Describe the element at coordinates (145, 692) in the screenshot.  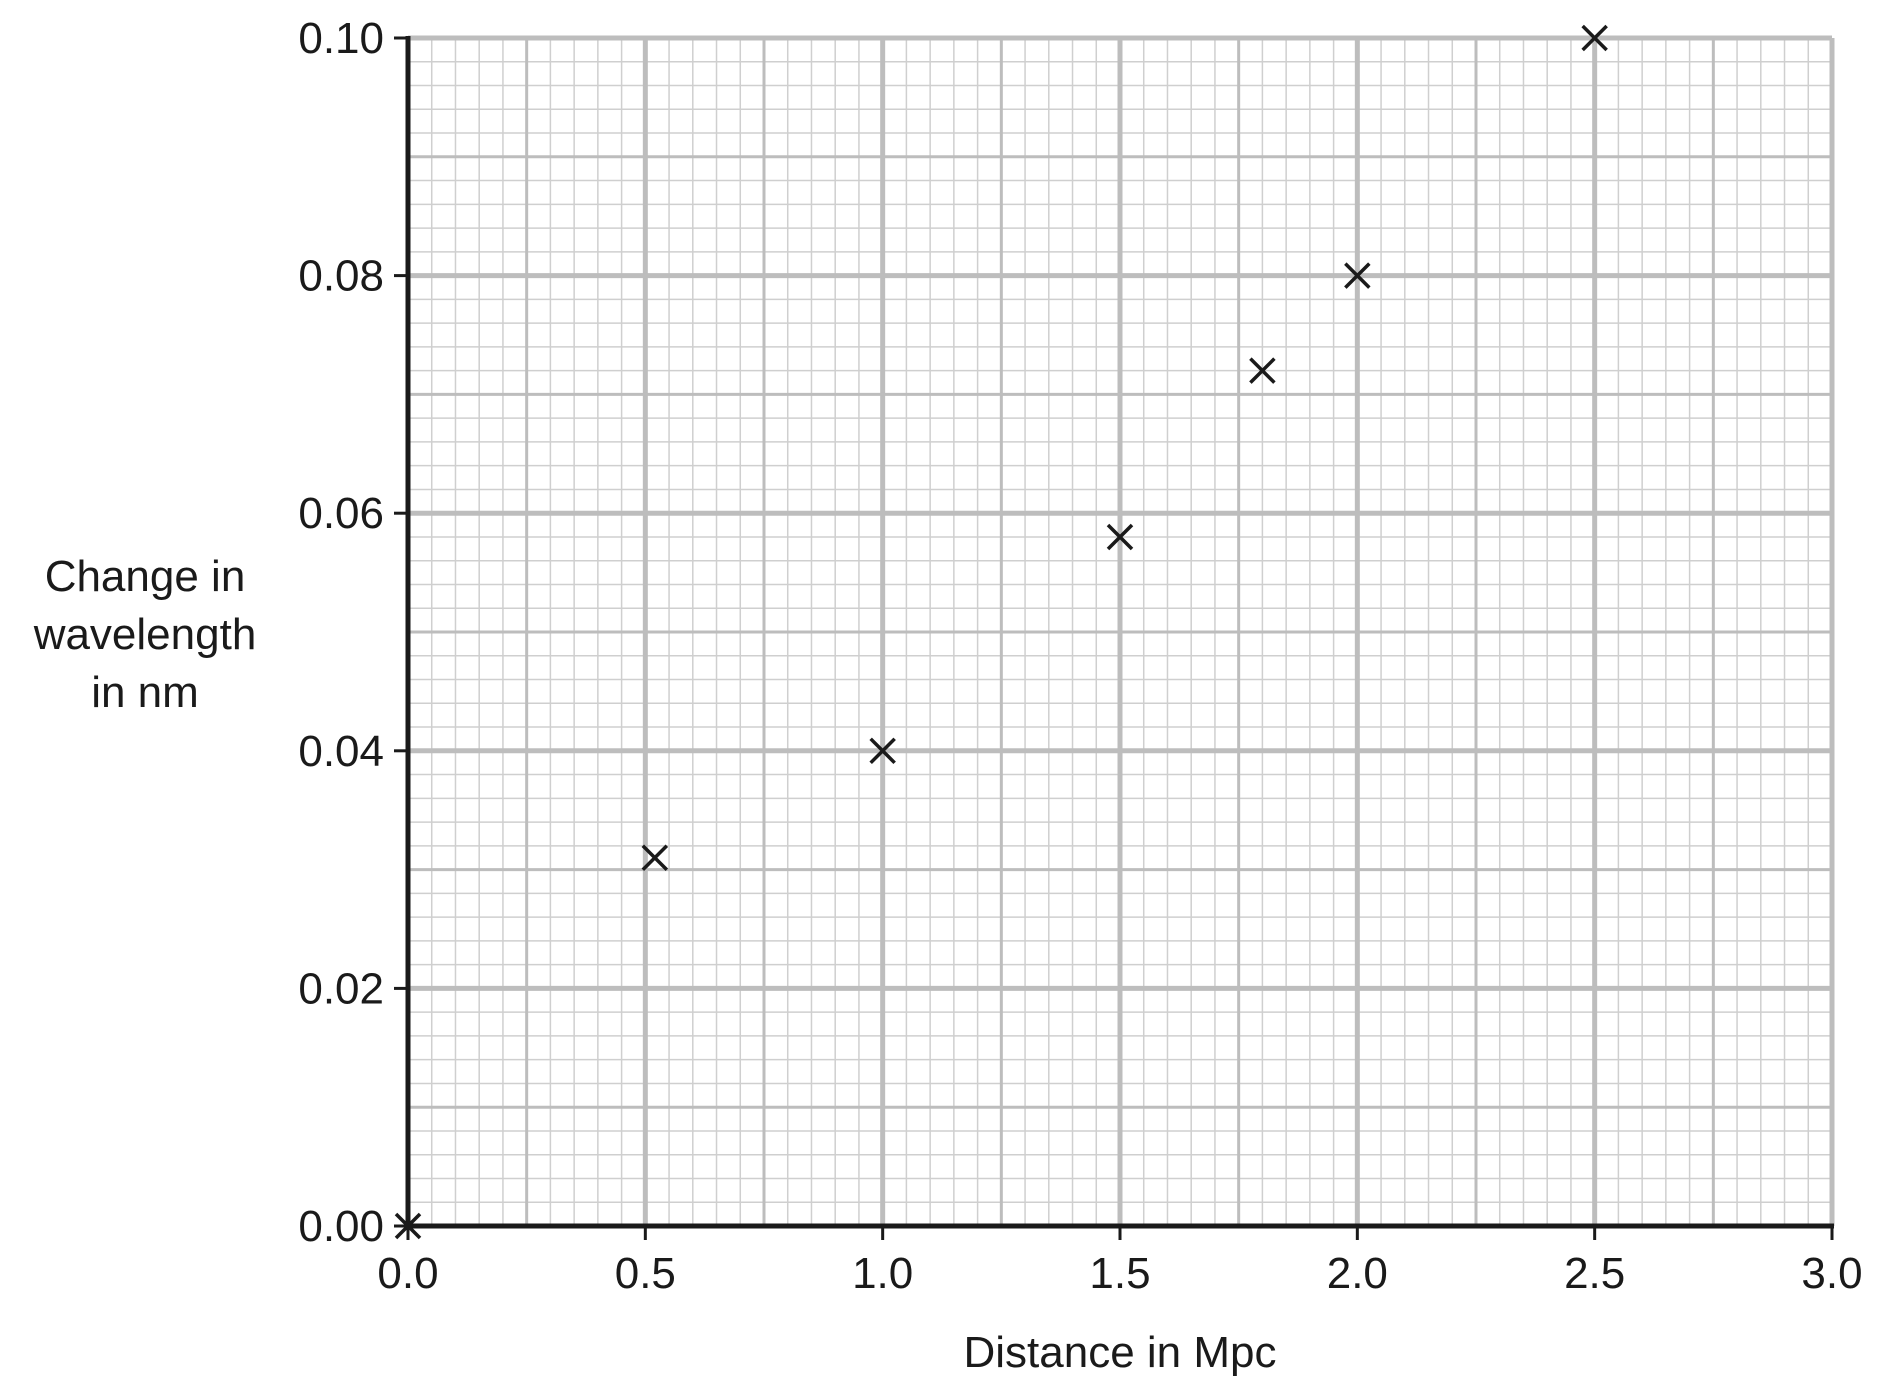
I see `y-axis-label-line-3: in nm` at that location.